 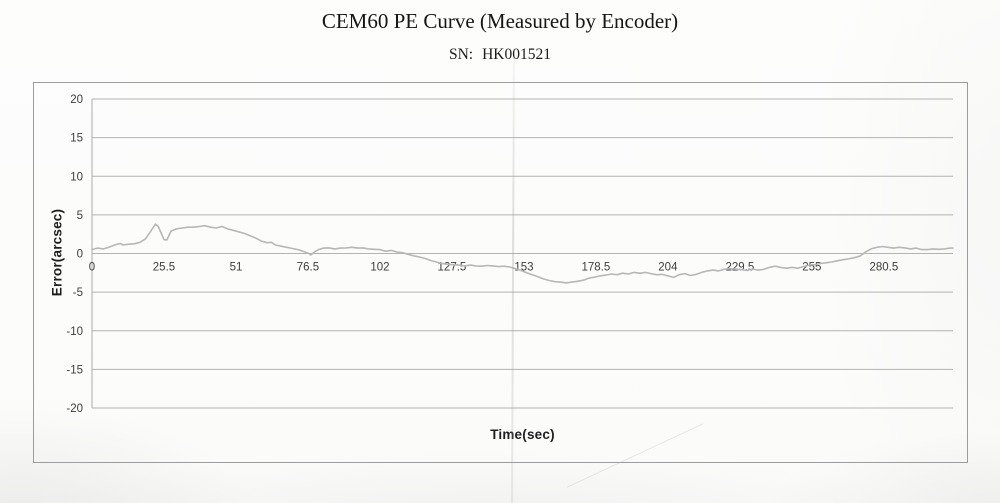 What do you see at coordinates (308, 268) in the screenshot?
I see `svg-text: 76.5` at bounding box center [308, 268].